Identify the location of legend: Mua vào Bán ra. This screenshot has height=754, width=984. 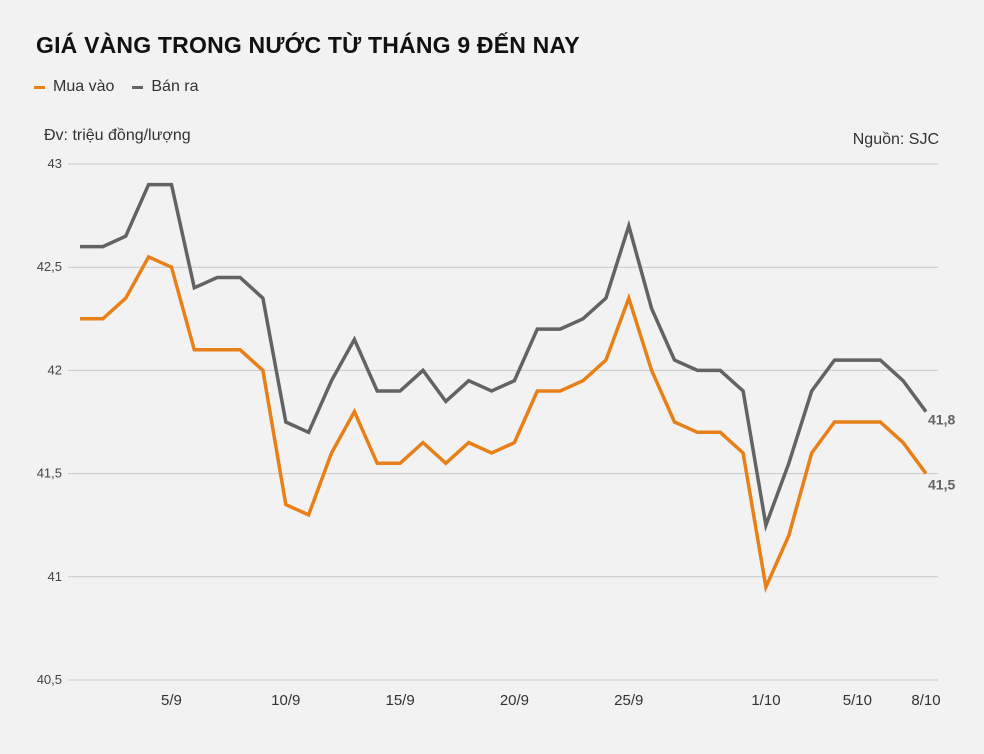
(116, 87).